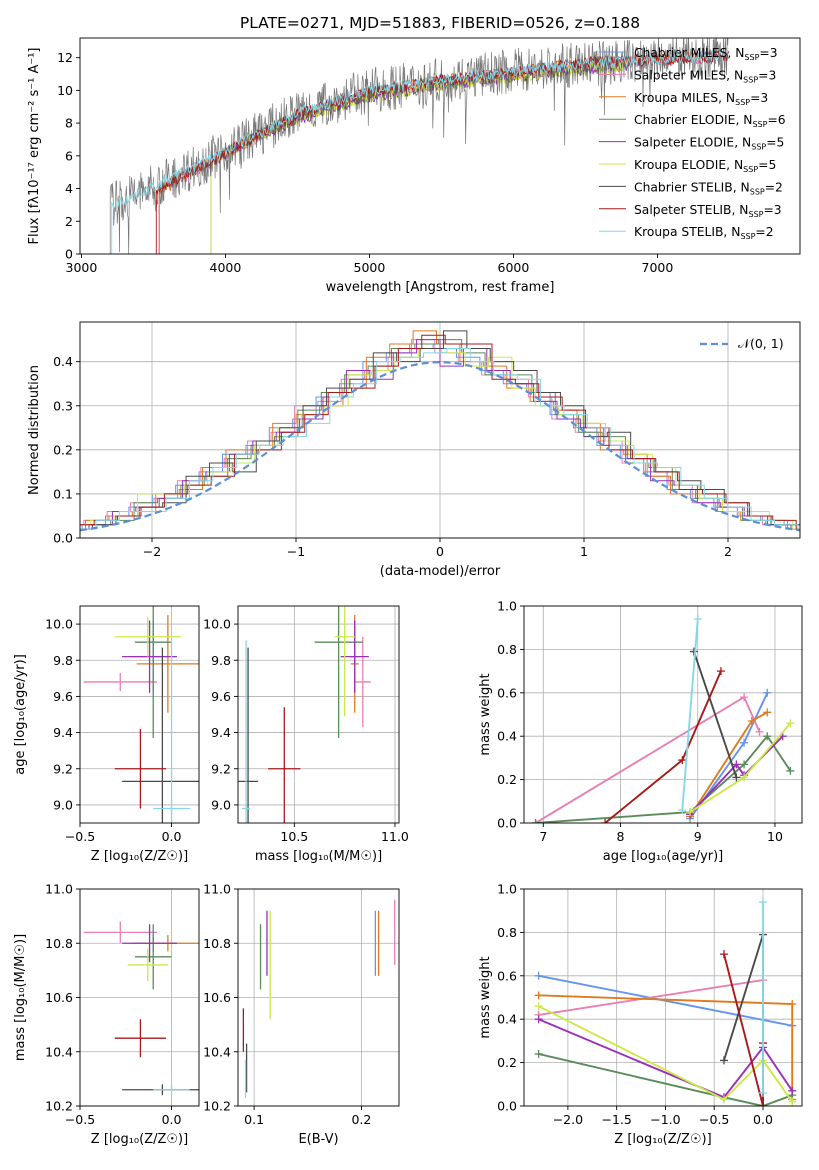  Describe the element at coordinates (705, 76) in the screenshot. I see `legend-label: Salpeter MILES, NSSP=3` at that location.